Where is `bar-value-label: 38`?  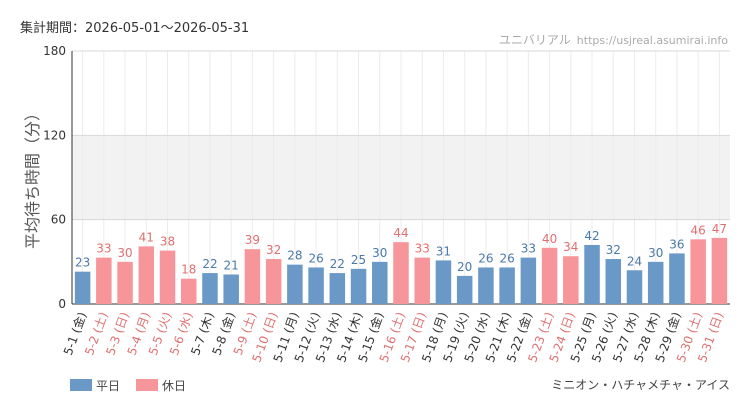
bar-value-label: 38 is located at coordinates (167, 242).